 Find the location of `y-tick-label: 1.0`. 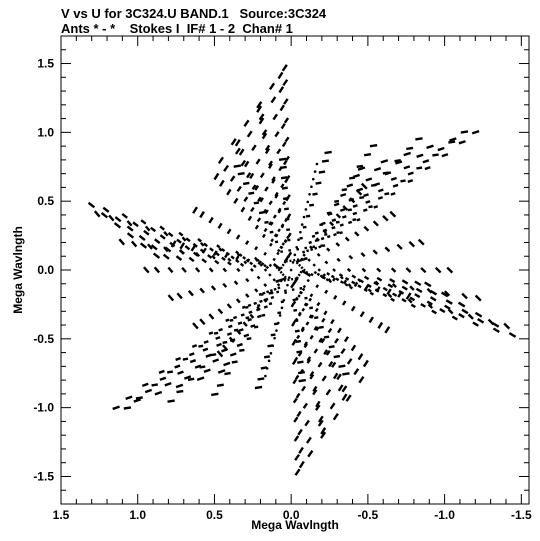

y-tick-label: 1.0 is located at coordinates (45, 132).